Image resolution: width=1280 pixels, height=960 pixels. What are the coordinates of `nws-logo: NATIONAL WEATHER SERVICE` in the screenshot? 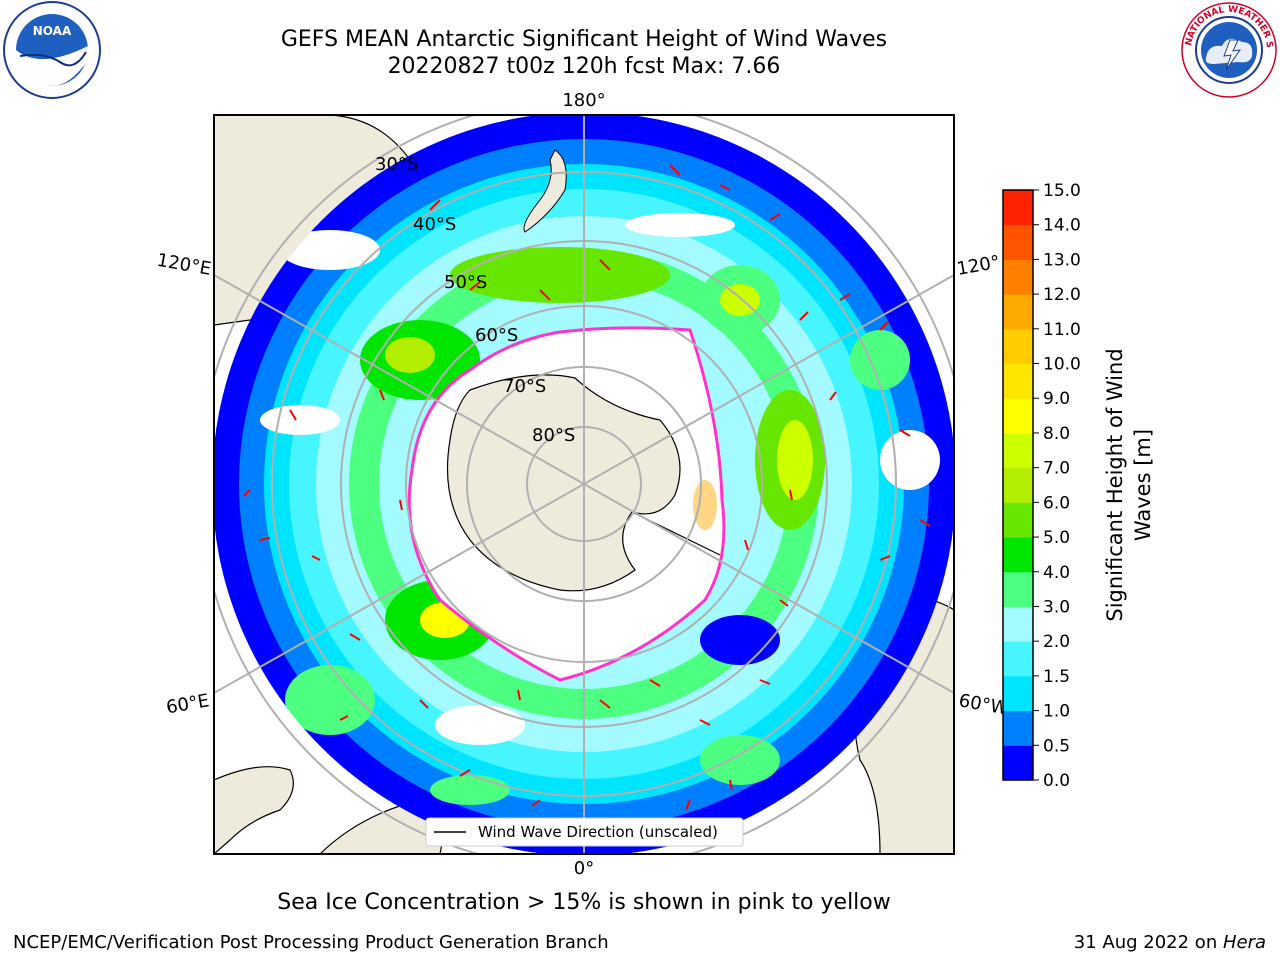 It's located at (1227, 49).